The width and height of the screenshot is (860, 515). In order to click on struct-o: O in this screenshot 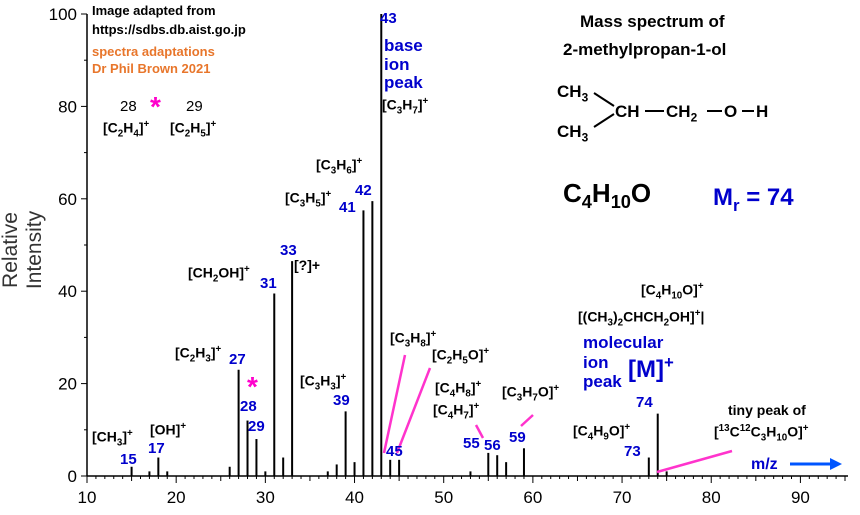, I will do `click(731, 111)`.